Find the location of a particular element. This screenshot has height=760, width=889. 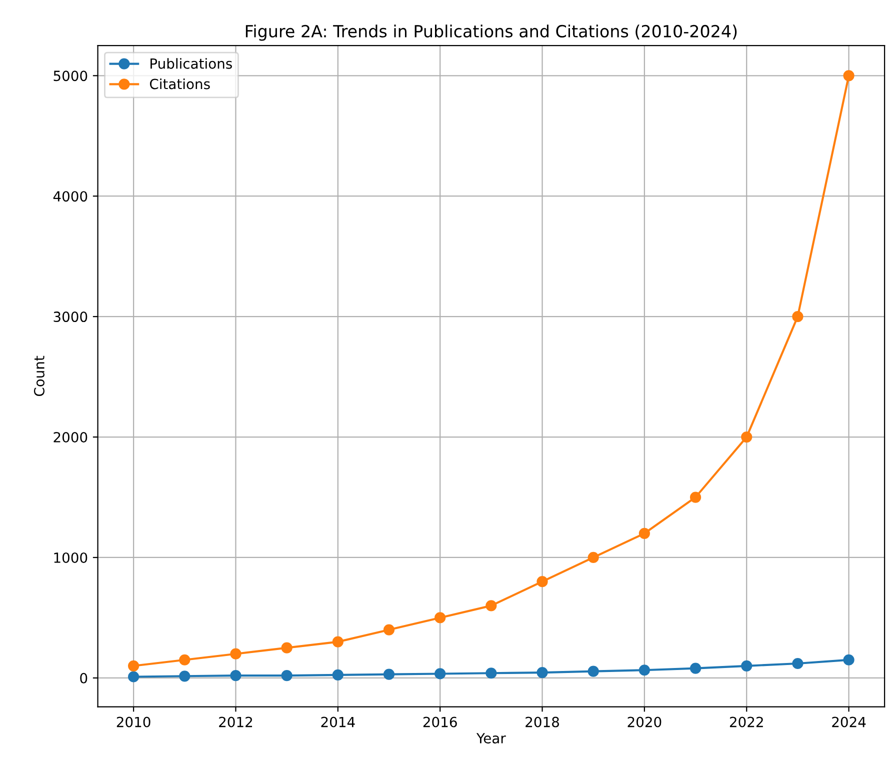

y-tick-label: 1000 is located at coordinates (71, 557).